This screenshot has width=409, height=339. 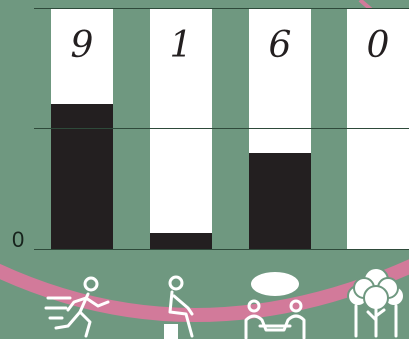 What do you see at coordinates (280, 200) in the screenshot?
I see `bar-meeting` at bounding box center [280, 200].